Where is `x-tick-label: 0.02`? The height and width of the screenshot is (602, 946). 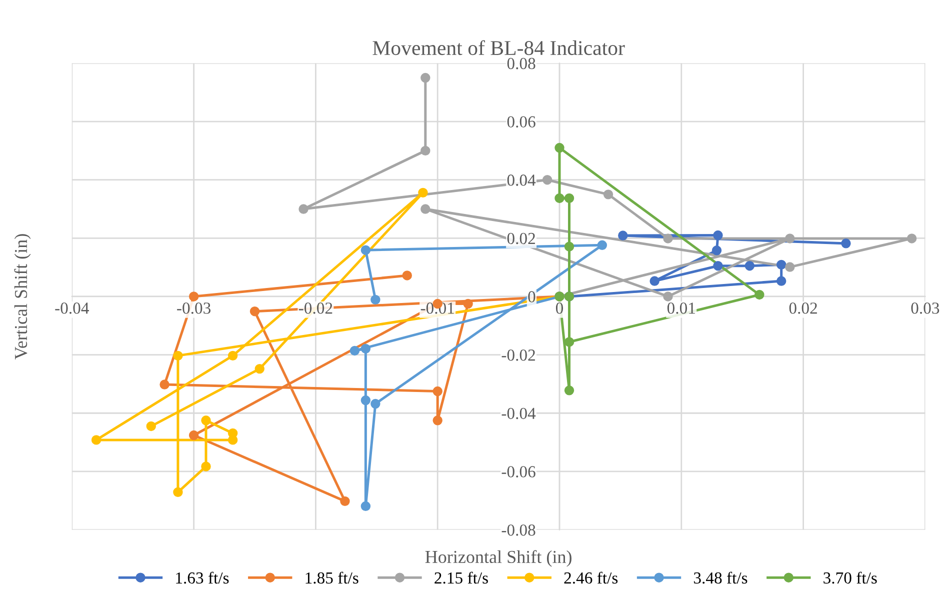 x-tick-label: 0.02 is located at coordinates (803, 308).